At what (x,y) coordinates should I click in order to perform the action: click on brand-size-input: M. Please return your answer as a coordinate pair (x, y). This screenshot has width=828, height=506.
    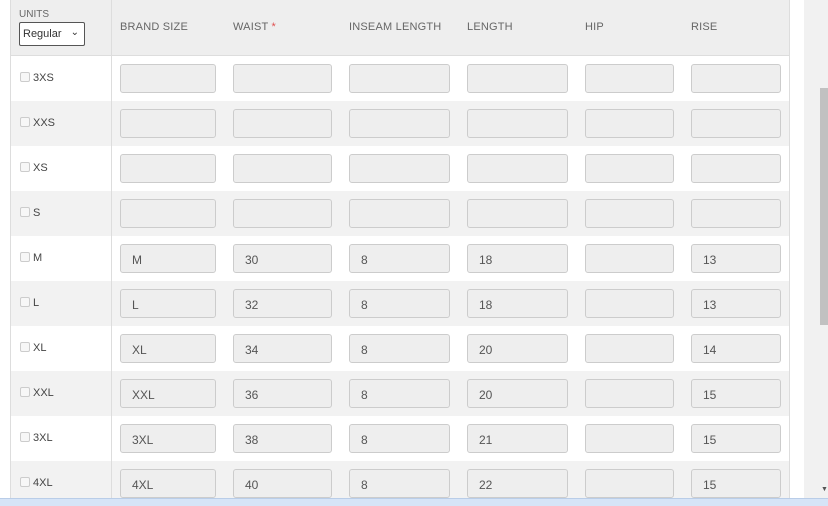
    Looking at the image, I should click on (168, 258).